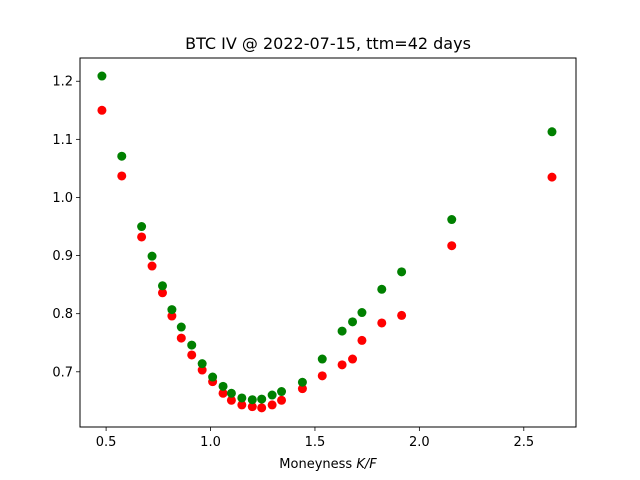  What do you see at coordinates (62, 314) in the screenshot?
I see `y-tick-label: 0.8` at bounding box center [62, 314].